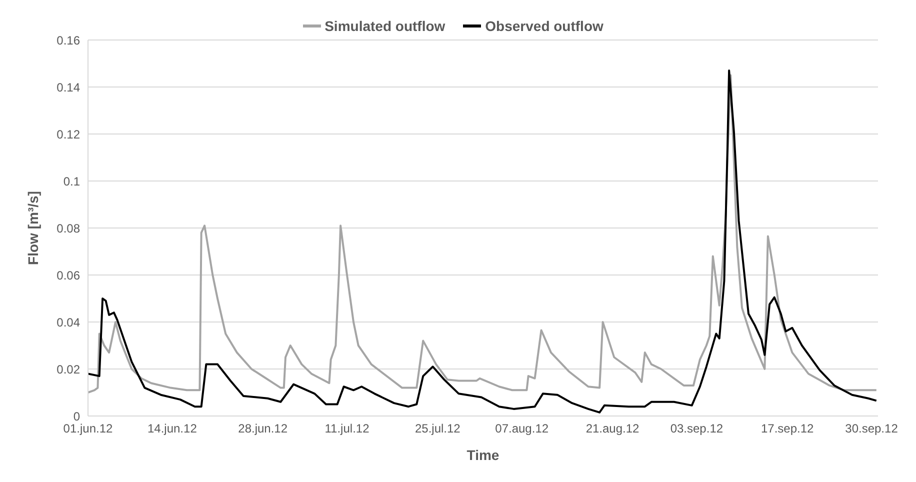 The image size is (916, 482). I want to click on x-axis-title: Time, so click(483, 455).